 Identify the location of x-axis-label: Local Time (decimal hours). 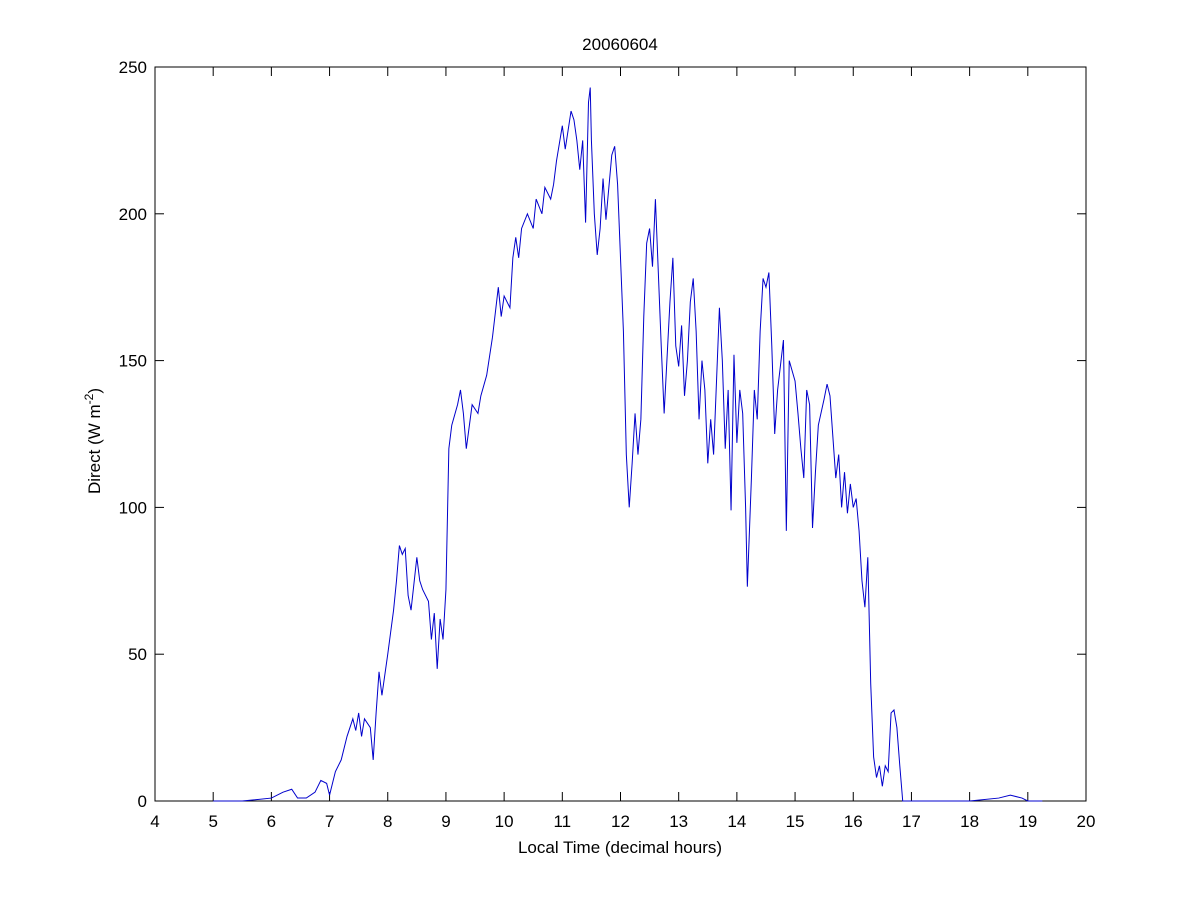
(620, 847).